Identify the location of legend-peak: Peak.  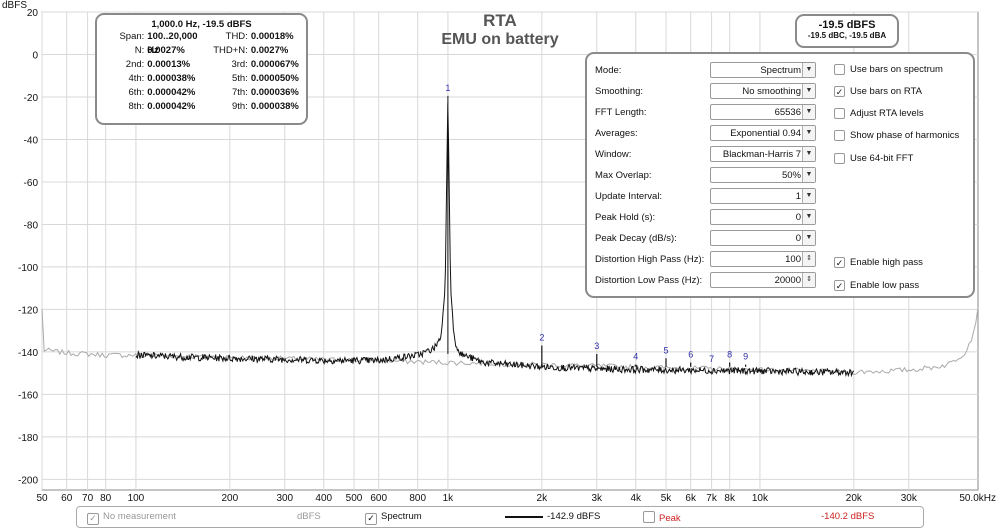
(662, 517).